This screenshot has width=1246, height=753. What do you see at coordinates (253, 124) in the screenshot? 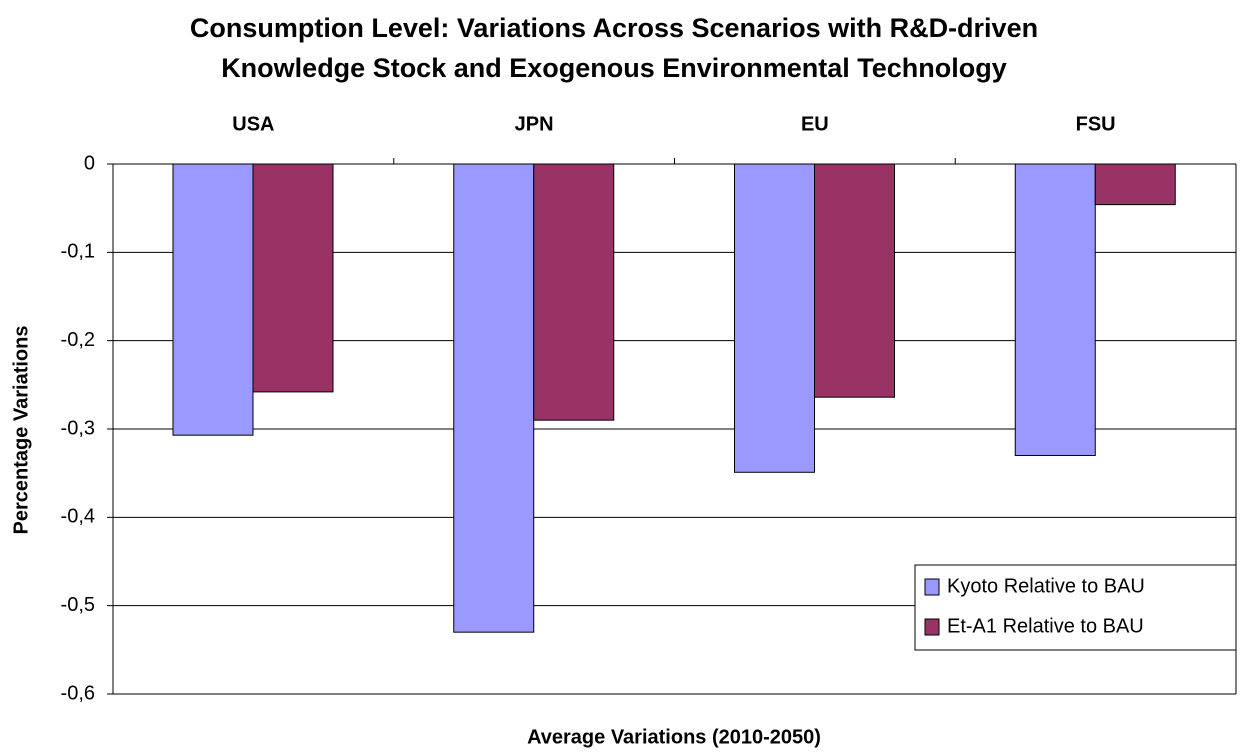
I see `x-tick-label: USA` at bounding box center [253, 124].